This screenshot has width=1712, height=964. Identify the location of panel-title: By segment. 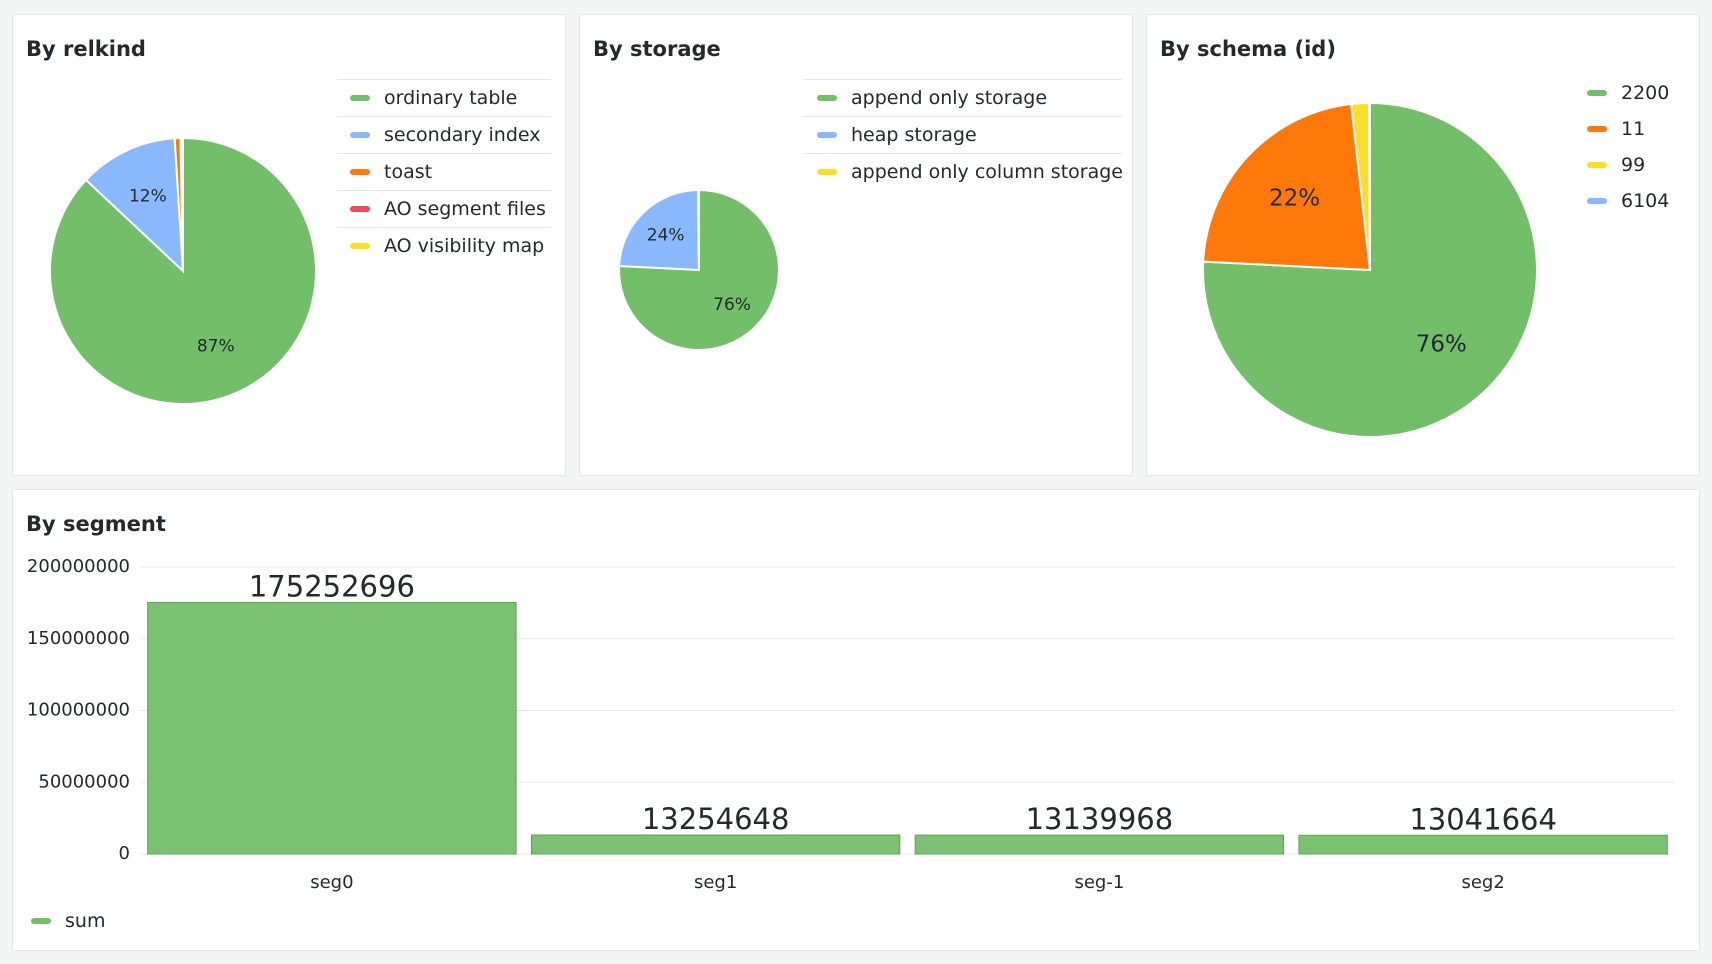
(96, 524).